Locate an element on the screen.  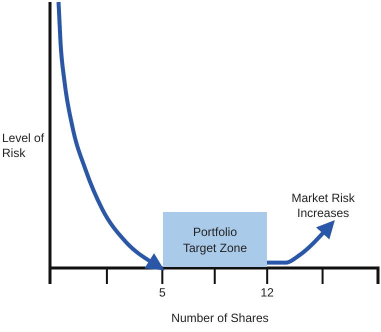
x-axis-title: Number of Shares is located at coordinates (220, 318).